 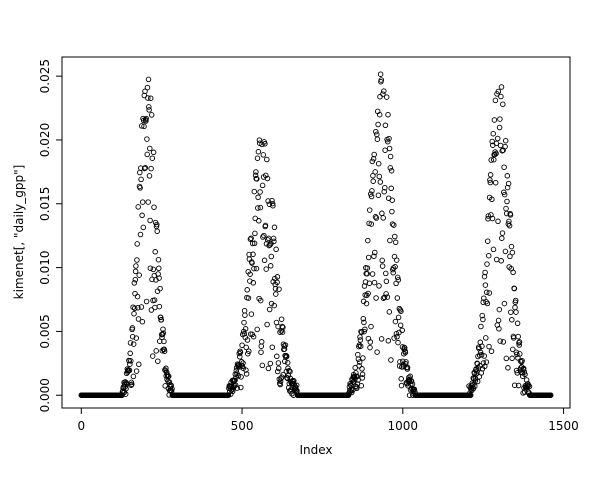 I want to click on x-tick-label: 1000, so click(x=403, y=426).